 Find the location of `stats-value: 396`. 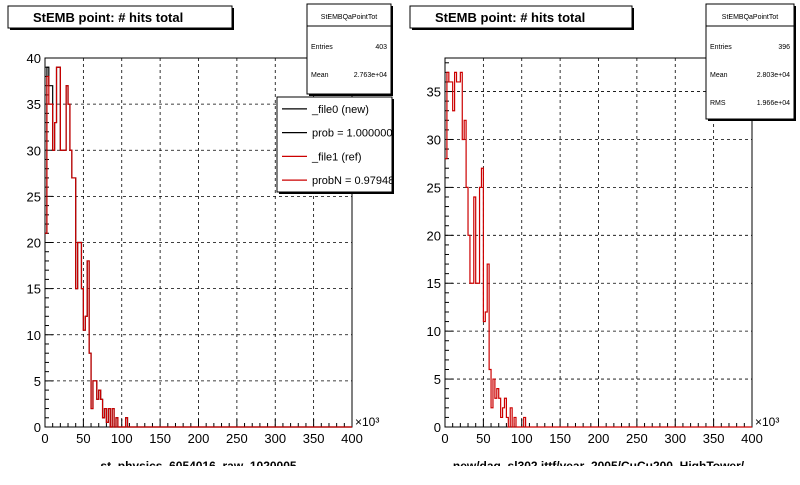

stats-value: 396 is located at coordinates (784, 47).